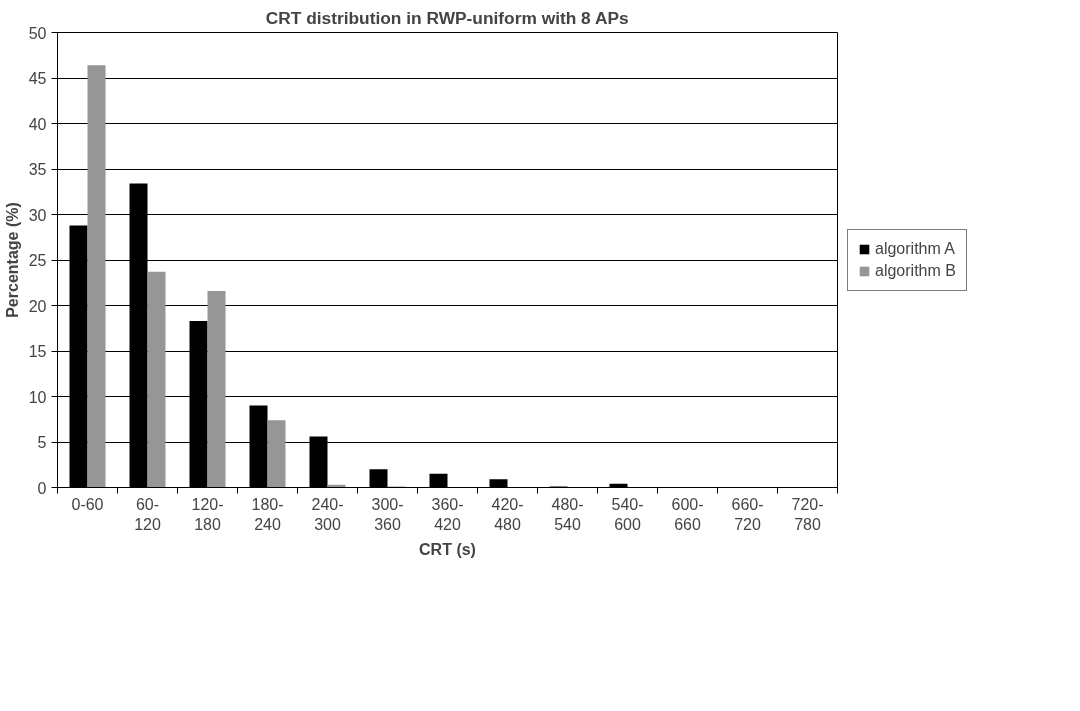 The width and height of the screenshot is (1080, 711). Describe the element at coordinates (207, 514) in the screenshot. I see `x-tick-label: 120-180` at that location.